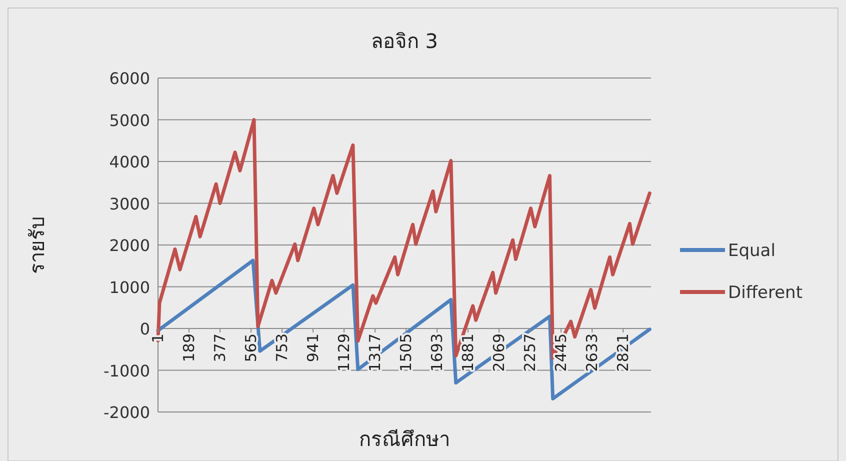 This screenshot has width=846, height=461. I want to click on y-tick-label: 1000, so click(129, 287).